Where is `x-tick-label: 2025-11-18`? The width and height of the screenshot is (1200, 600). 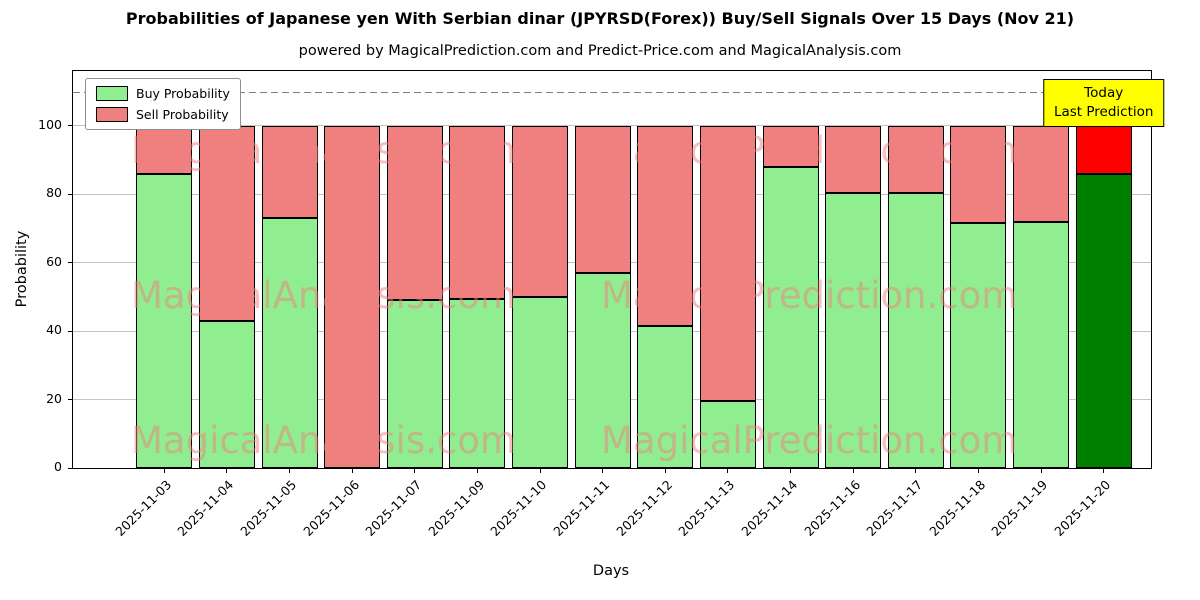
x-tick-label: 2025-11-18 is located at coordinates (957, 508).